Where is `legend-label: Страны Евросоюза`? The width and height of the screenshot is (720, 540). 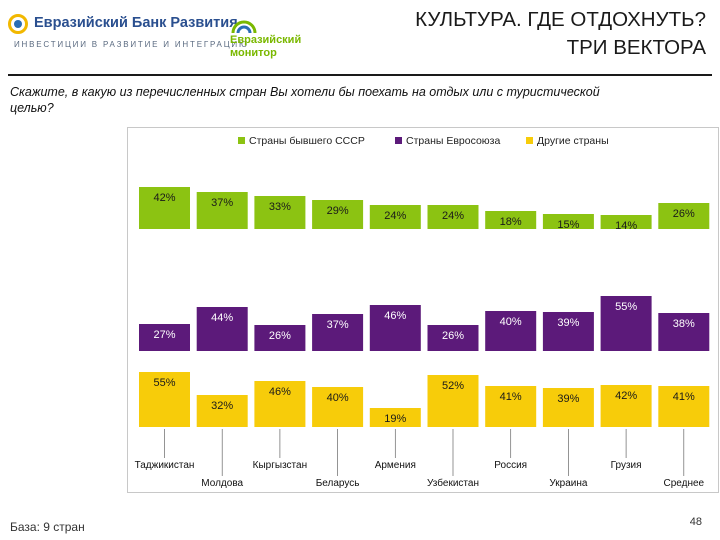 legend-label: Страны Евросоюза is located at coordinates (453, 141).